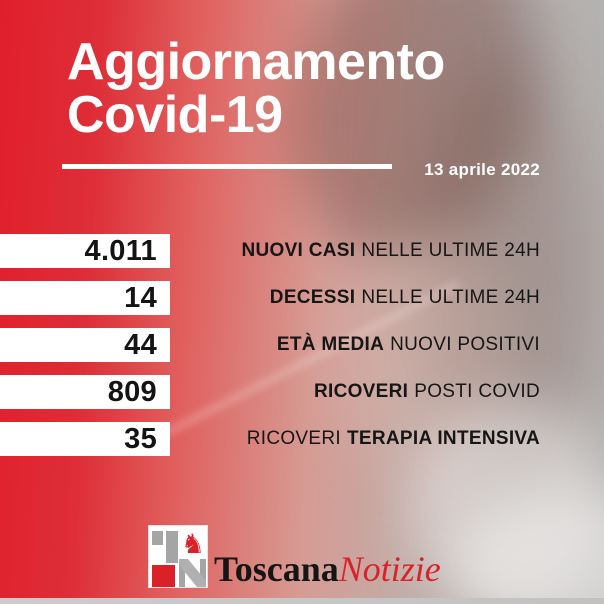 This screenshot has width=604, height=604. What do you see at coordinates (482, 169) in the screenshot?
I see `date-label: 13 aprile 2022` at bounding box center [482, 169].